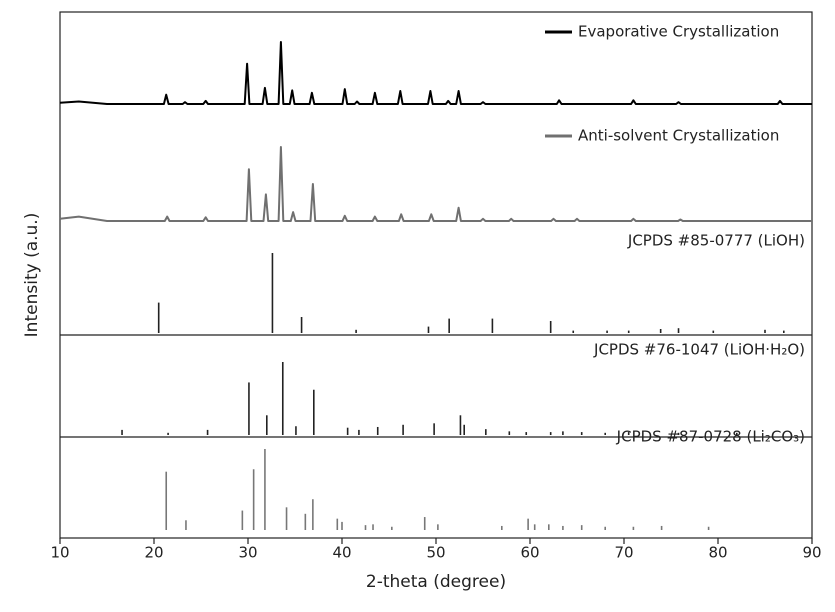 Image resolution: width=835 pixels, height=612 pixels. Describe the element at coordinates (699, 350) in the screenshot. I see `reference-label: JCPDS #76-1047 (LiOH·H₂O)` at that location.